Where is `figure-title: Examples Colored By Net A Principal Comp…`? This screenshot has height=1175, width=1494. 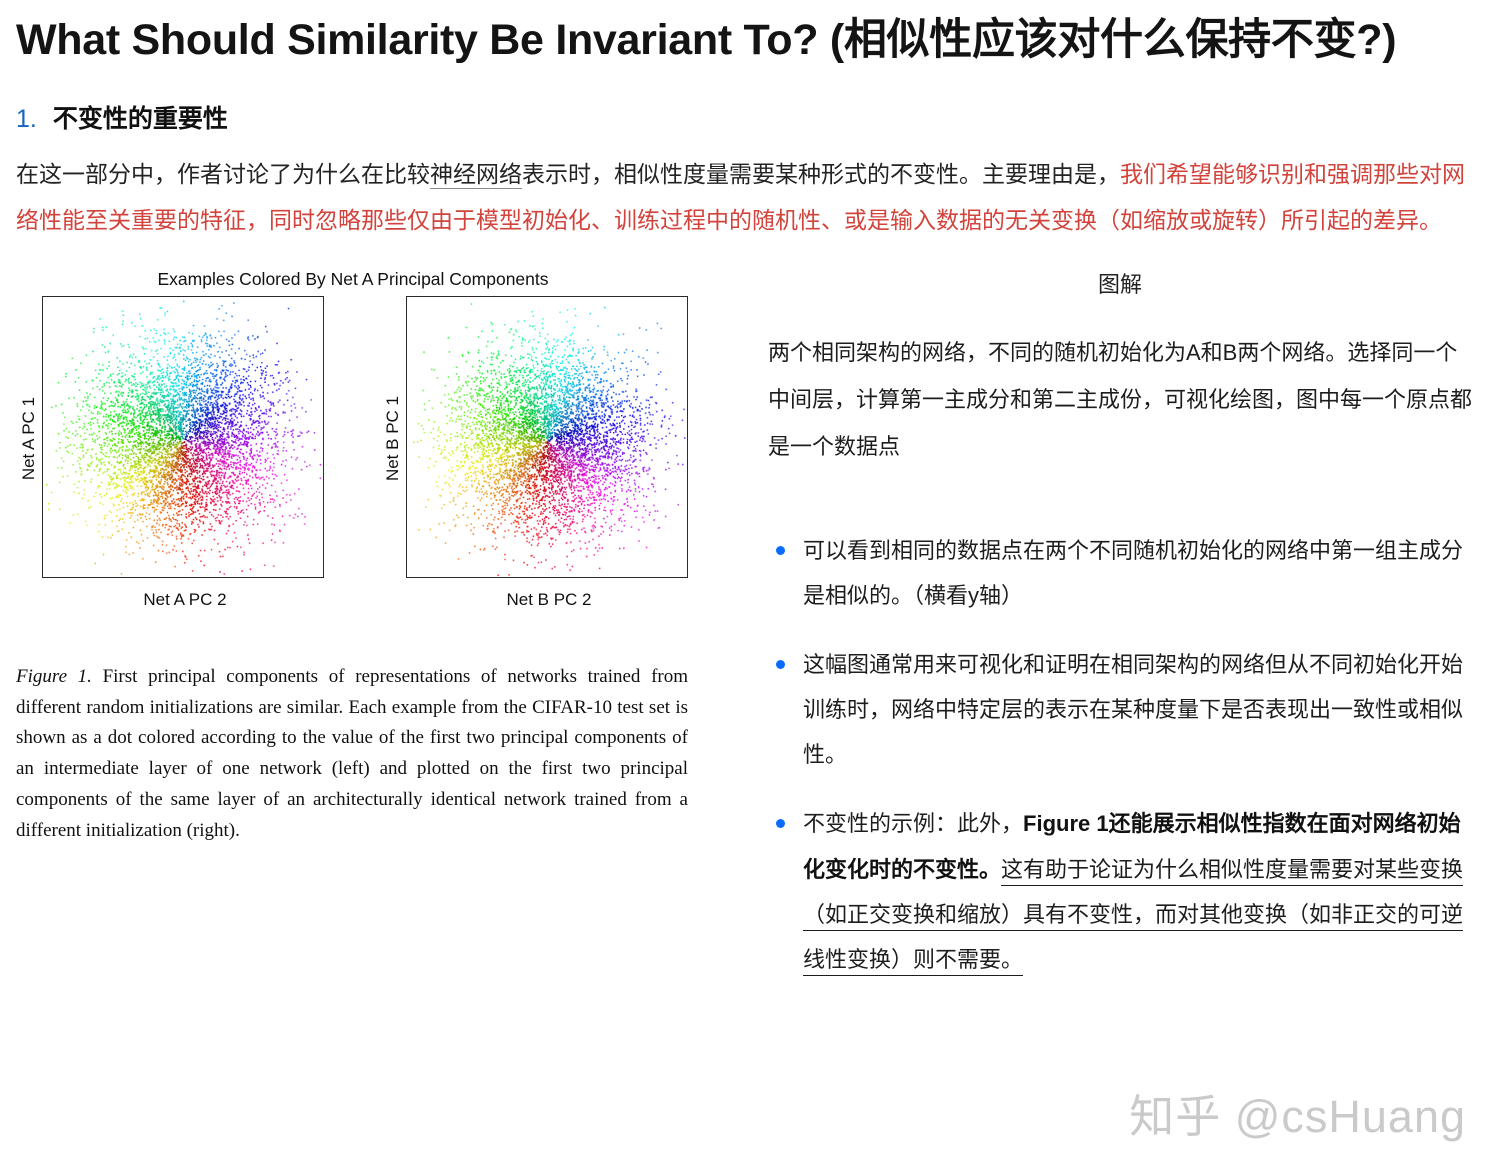
figure-title: Examples Colored By Net A Principal Comp… is located at coordinates (353, 278).